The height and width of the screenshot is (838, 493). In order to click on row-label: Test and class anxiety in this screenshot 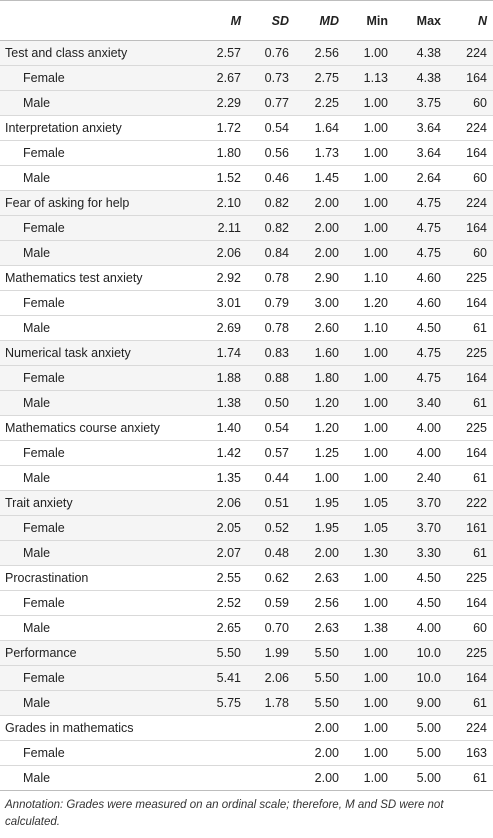, I will do `click(102, 53)`.